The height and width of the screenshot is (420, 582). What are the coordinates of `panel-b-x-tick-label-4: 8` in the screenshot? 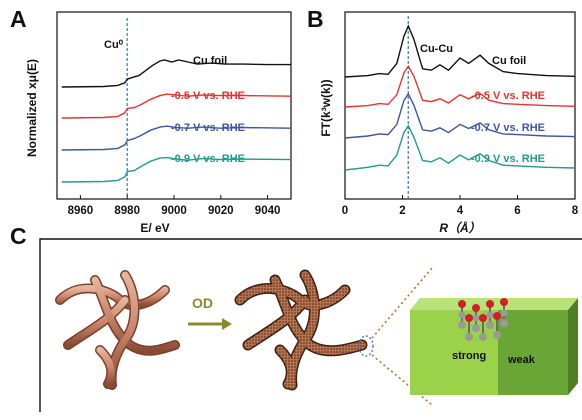 It's located at (575, 211).